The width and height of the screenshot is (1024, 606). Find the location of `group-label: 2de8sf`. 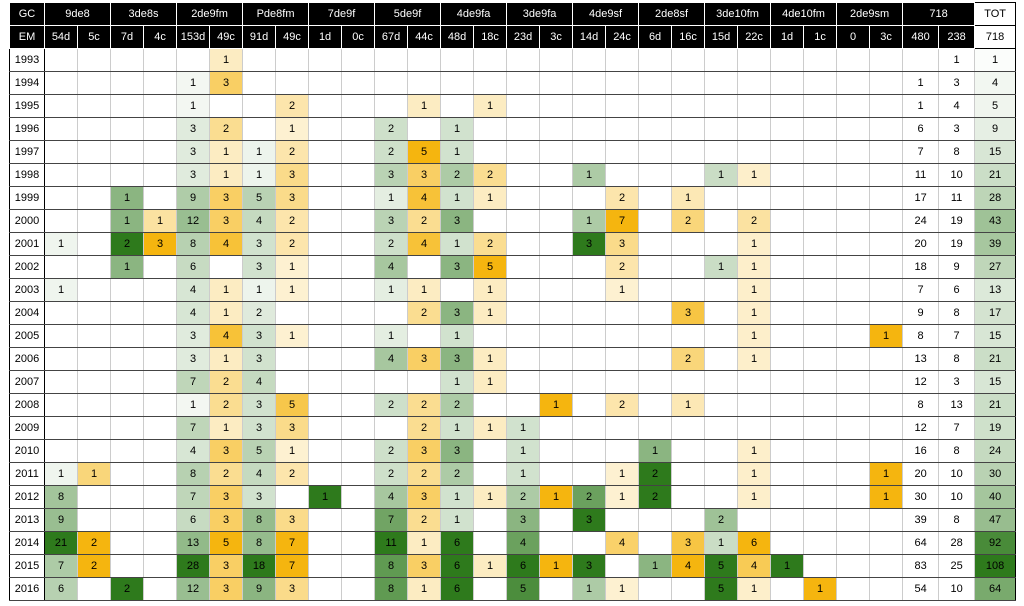

group-label: 2de8sf is located at coordinates (672, 14).